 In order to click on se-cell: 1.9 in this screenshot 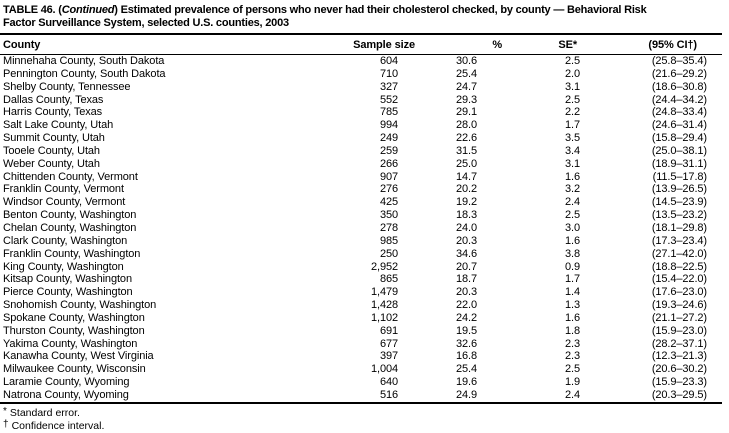, I will do `click(572, 382)`.